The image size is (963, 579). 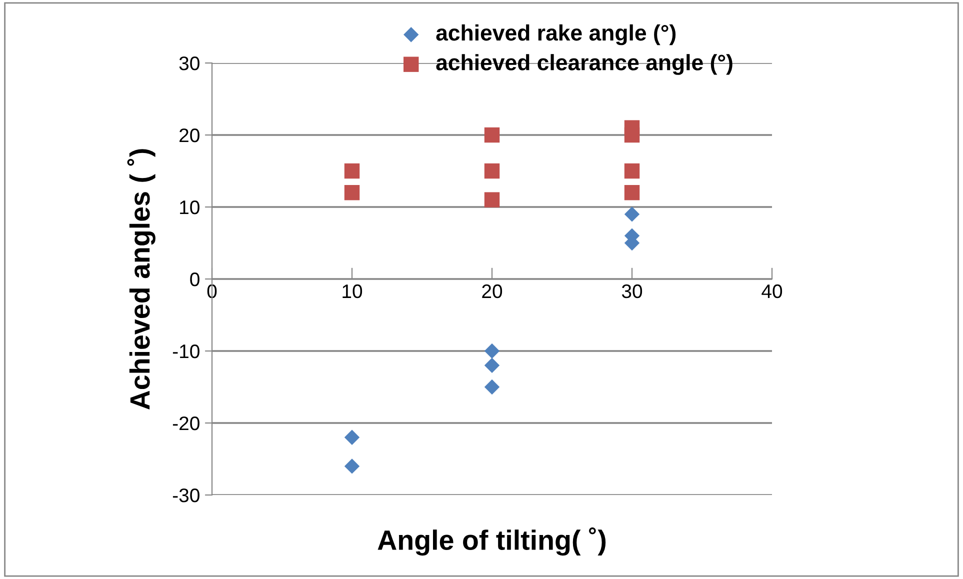 What do you see at coordinates (492, 541) in the screenshot?
I see `x-axis-title: Angle of tilting( ˚)` at bounding box center [492, 541].